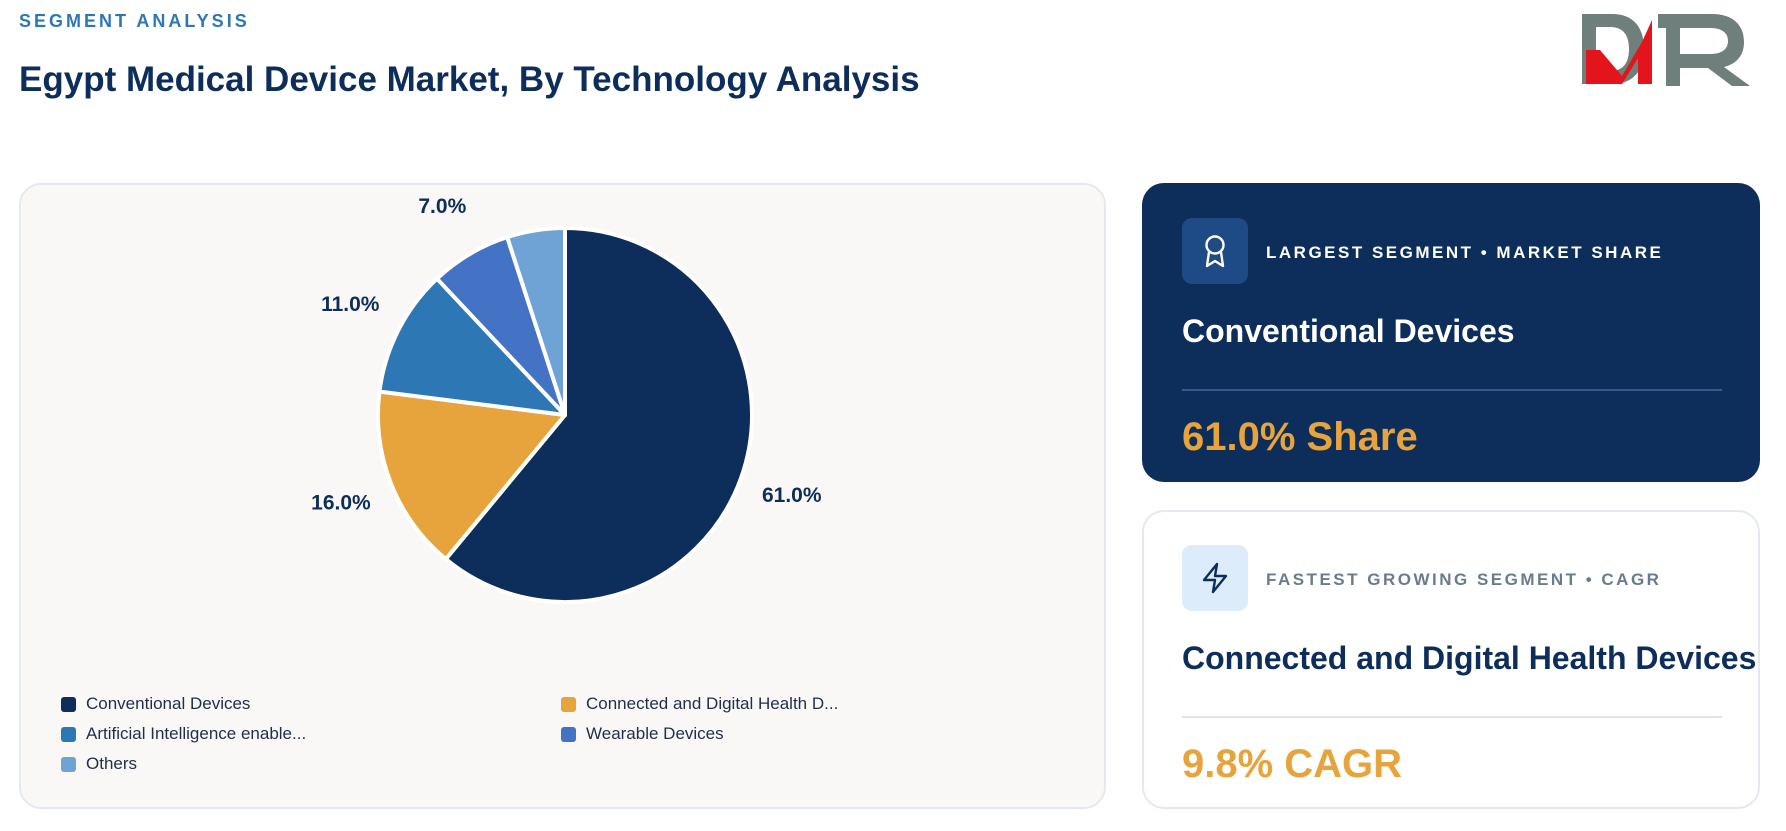  I want to click on pie-label-wearable: 7.0%, so click(442, 206).